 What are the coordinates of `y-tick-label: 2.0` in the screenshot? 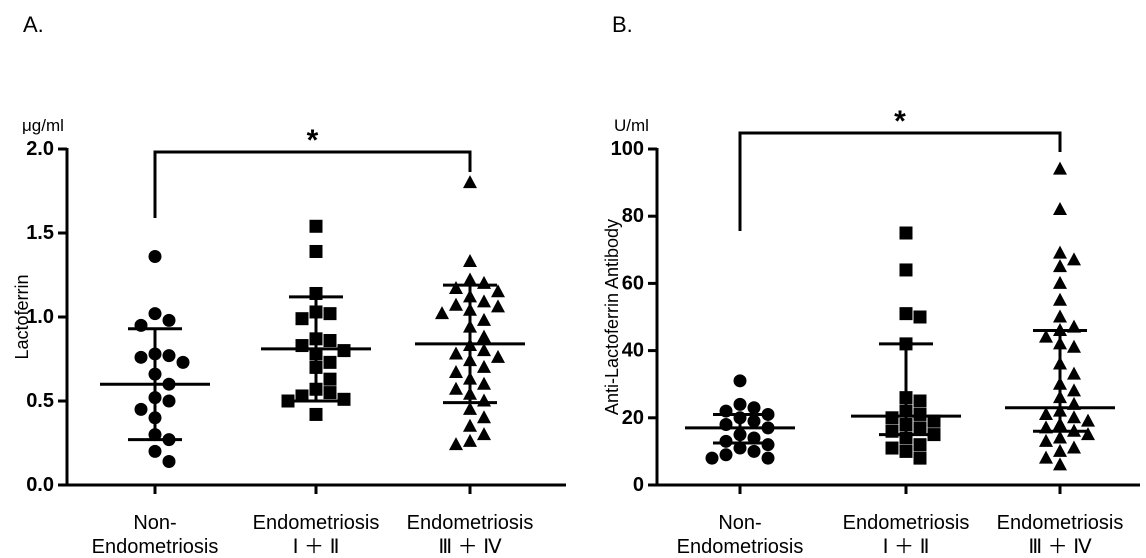 It's located at (40, 149).